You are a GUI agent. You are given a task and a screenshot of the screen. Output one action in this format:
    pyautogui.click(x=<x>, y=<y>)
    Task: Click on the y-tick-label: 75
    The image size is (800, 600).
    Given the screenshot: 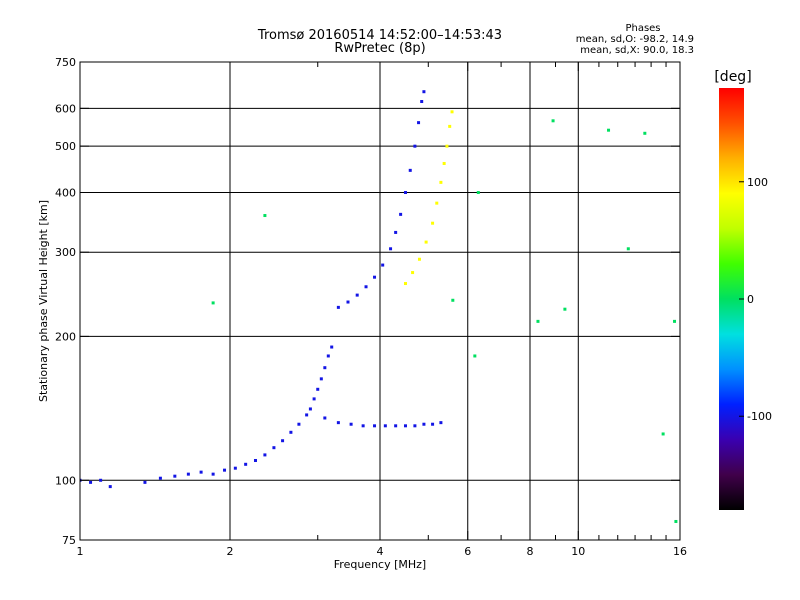 What is the action you would take?
    pyautogui.click(x=69, y=540)
    